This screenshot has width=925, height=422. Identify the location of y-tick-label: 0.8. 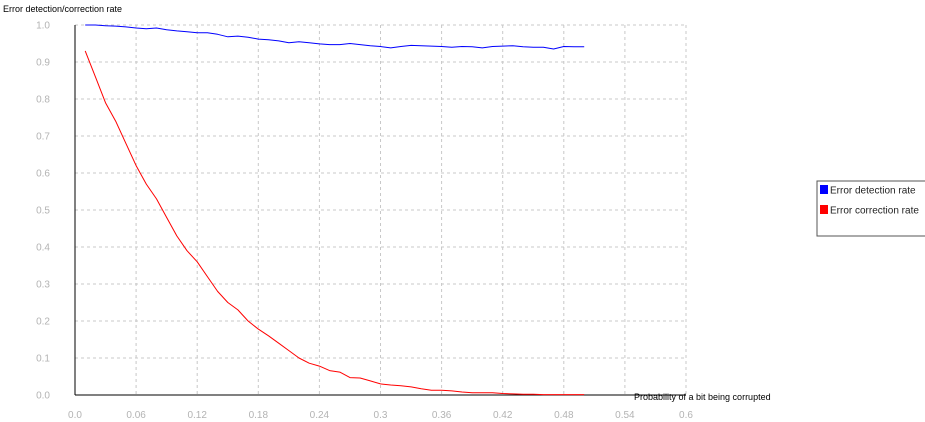
(43, 100).